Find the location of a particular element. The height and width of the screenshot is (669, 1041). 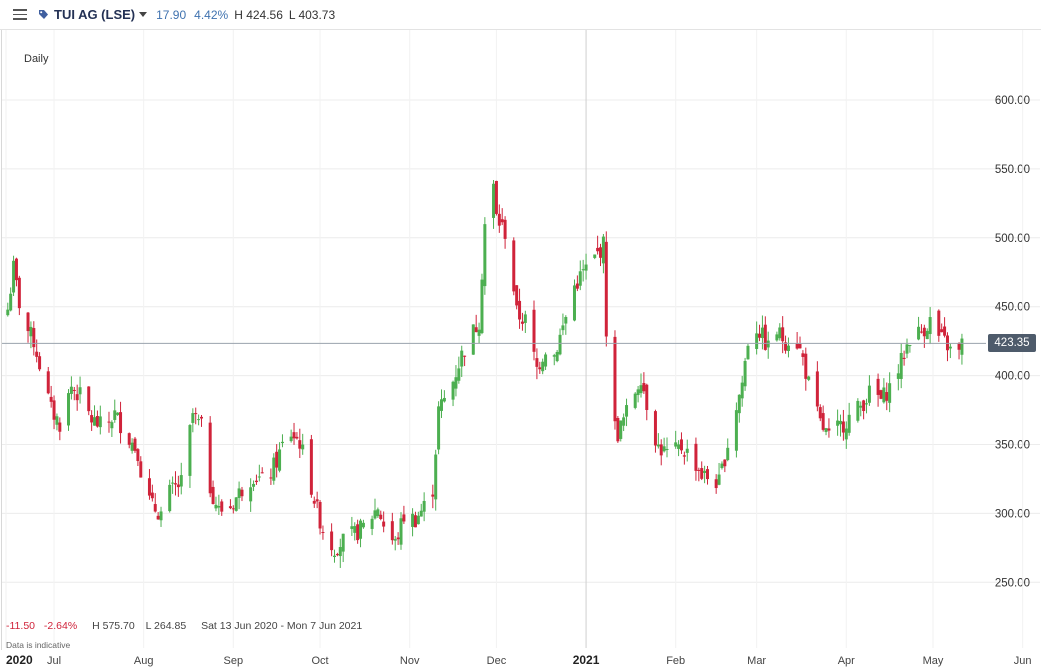

range-low: L 264.85 is located at coordinates (166, 626).